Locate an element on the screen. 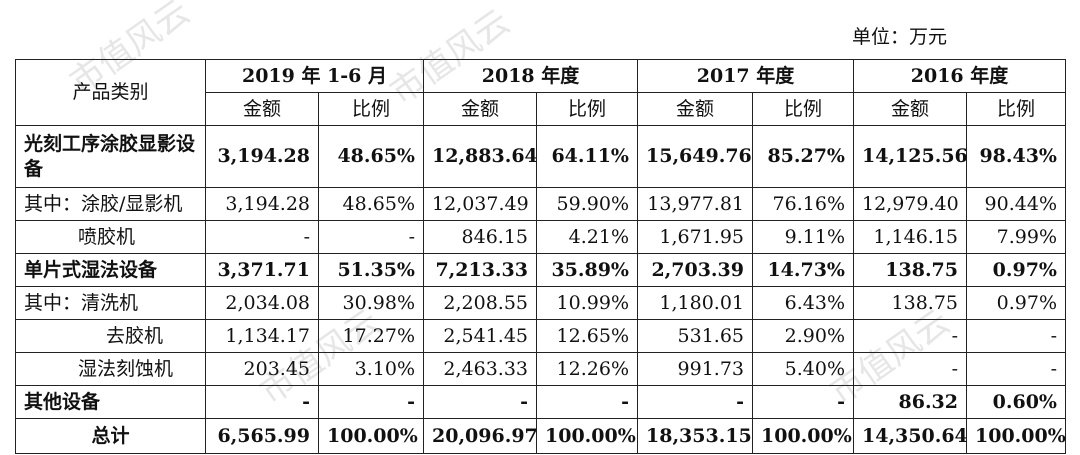  ratio-cell: 4.21% is located at coordinates (587, 237).